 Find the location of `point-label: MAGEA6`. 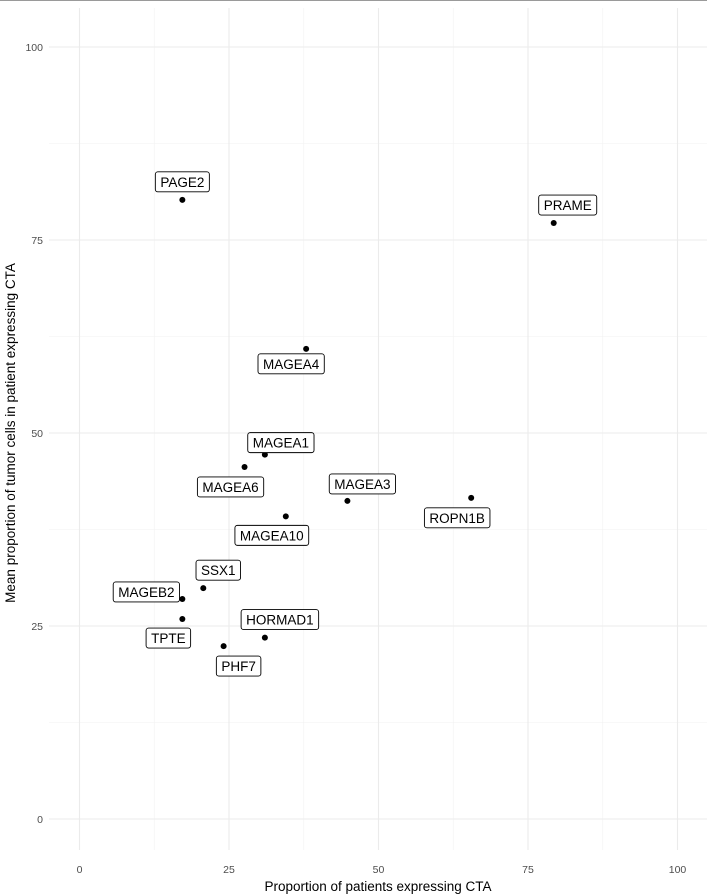

point-label: MAGEA6 is located at coordinates (230, 487).